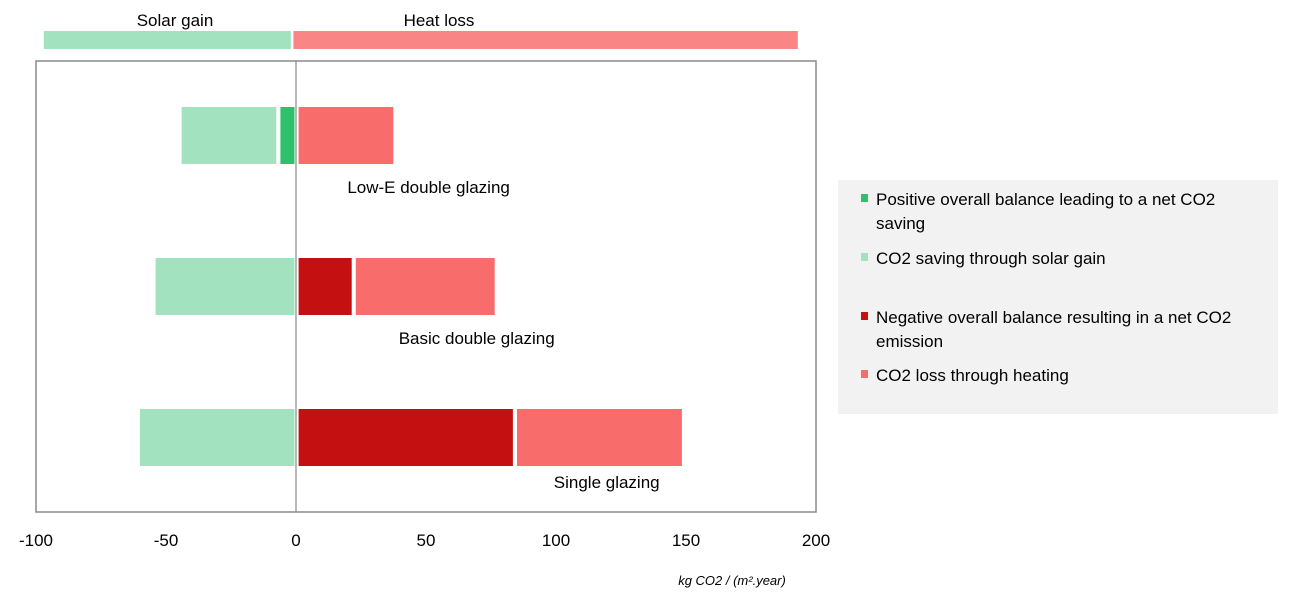 This screenshot has height=594, width=1294. I want to click on x-tick-label: 100, so click(556, 540).